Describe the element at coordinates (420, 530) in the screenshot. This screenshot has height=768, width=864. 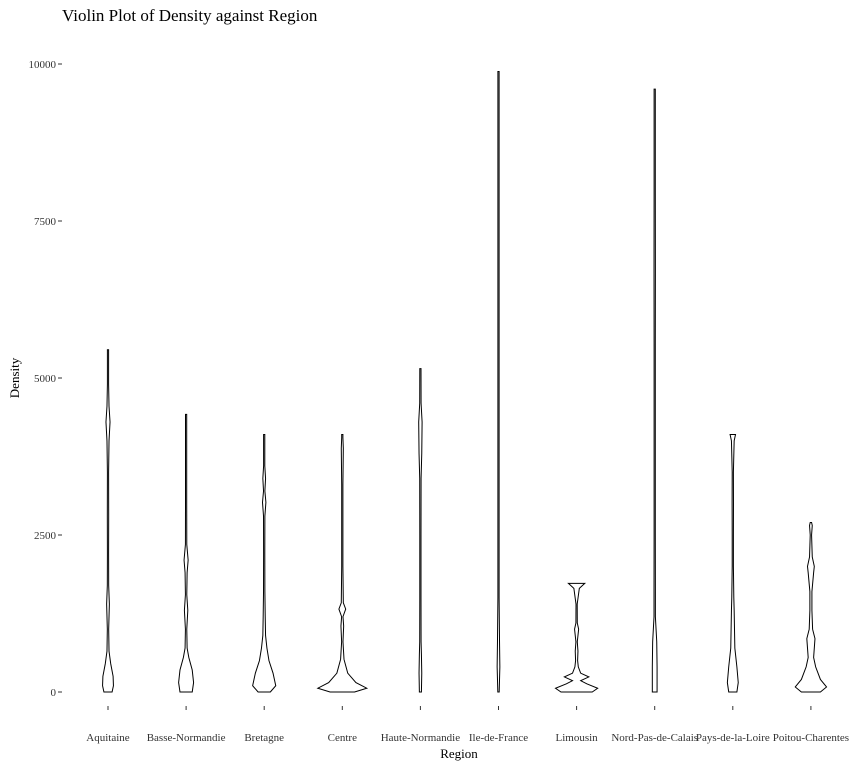
I see `violin-haute-normandie` at that location.